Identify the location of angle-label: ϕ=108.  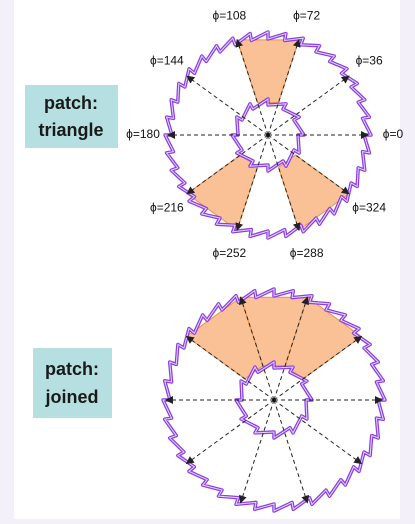
(229, 15).